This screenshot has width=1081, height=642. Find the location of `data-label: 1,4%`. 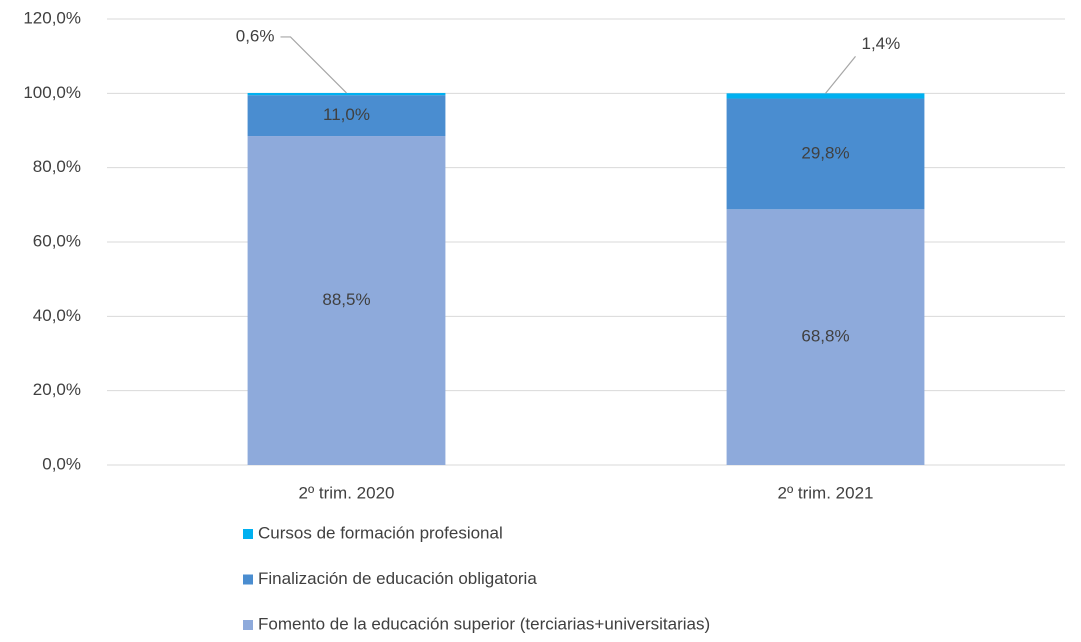

data-label: 1,4% is located at coordinates (881, 43).